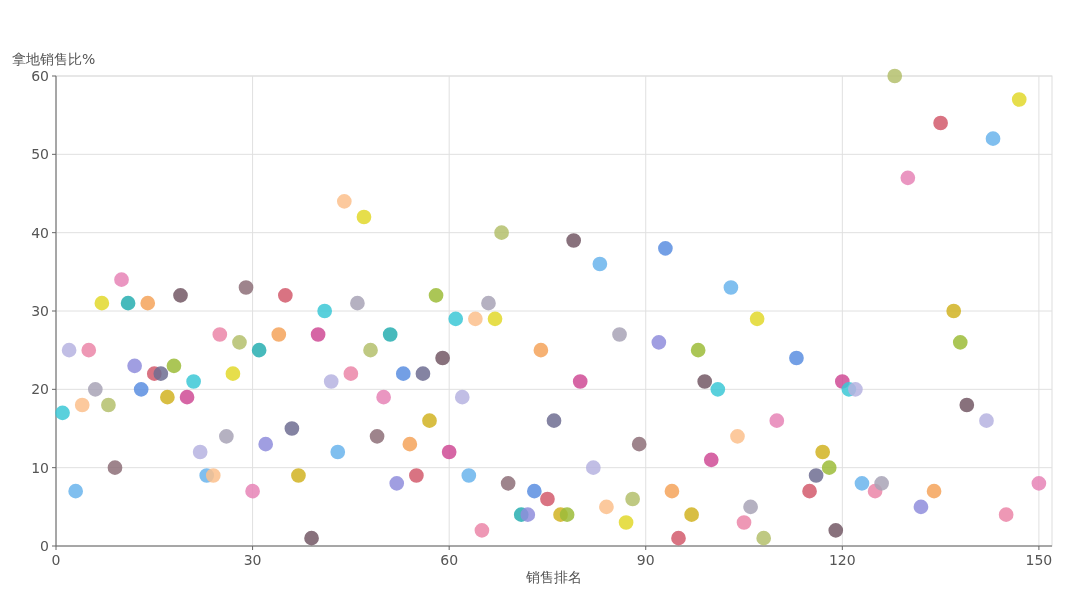 This screenshot has height=603, width=1080. Describe the element at coordinates (56, 560) in the screenshot. I see `x-tick-label: 0` at that location.